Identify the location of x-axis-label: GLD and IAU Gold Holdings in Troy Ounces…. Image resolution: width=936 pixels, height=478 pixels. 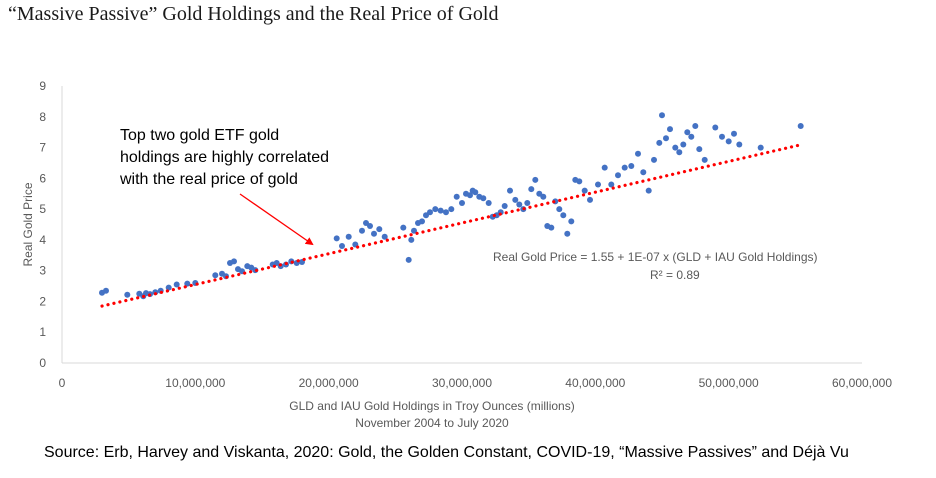
(431, 406).